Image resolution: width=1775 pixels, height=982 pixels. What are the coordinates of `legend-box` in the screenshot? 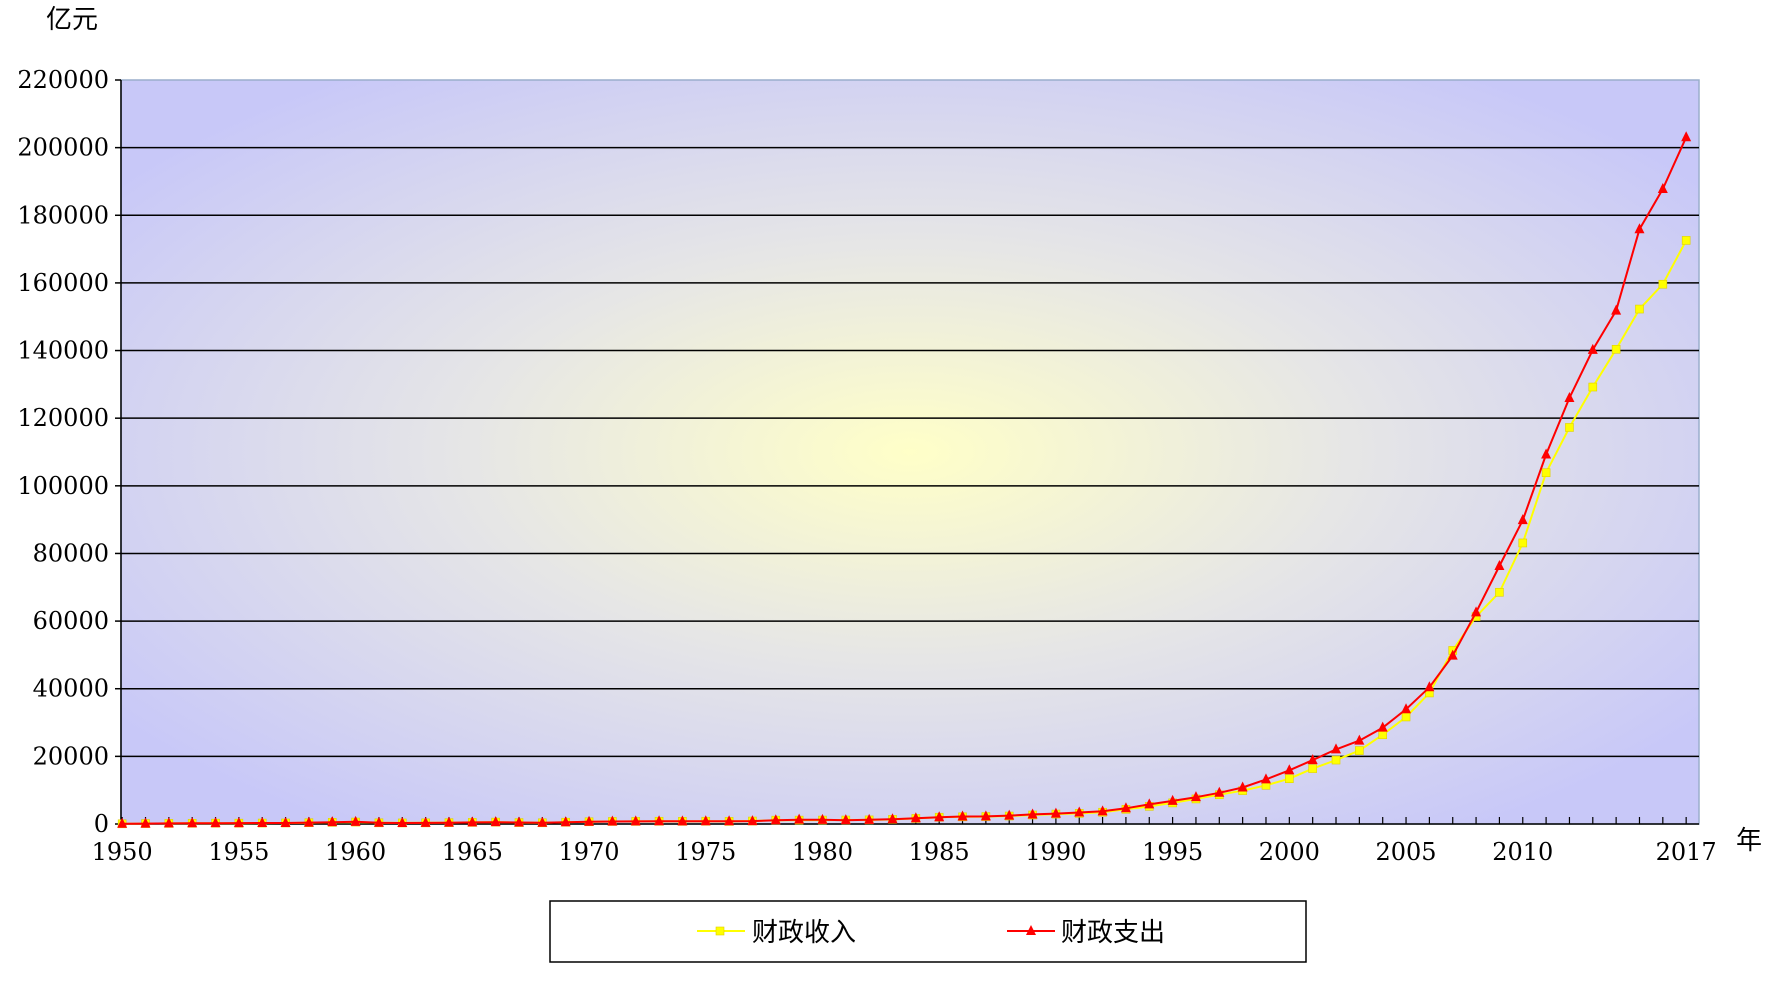 It's located at (928, 931).